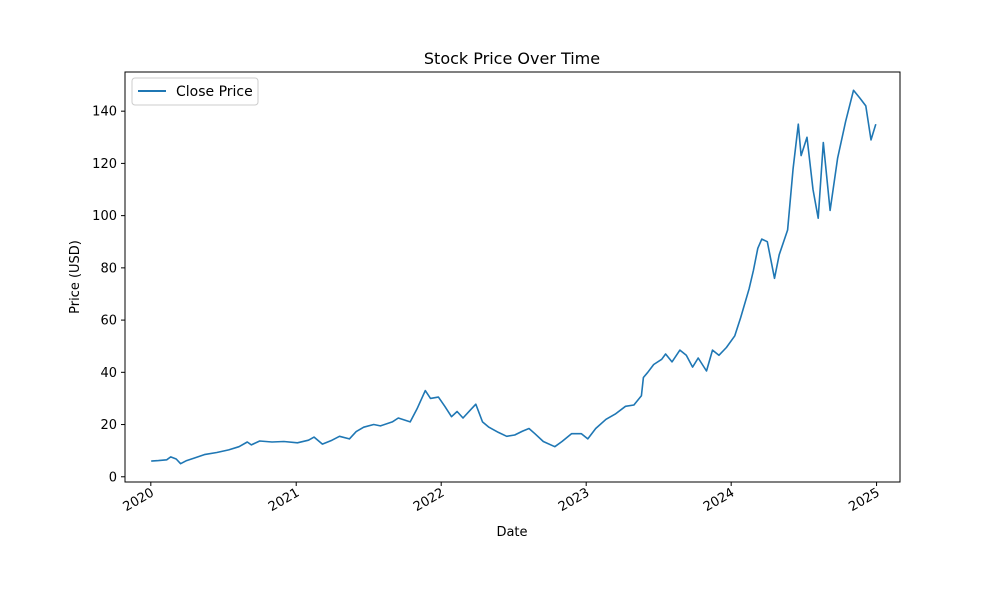 This screenshot has height=600, width=1000. I want to click on y-axis-ticks: 0 20 40 60 80 100 120 140, so click(108, 295).